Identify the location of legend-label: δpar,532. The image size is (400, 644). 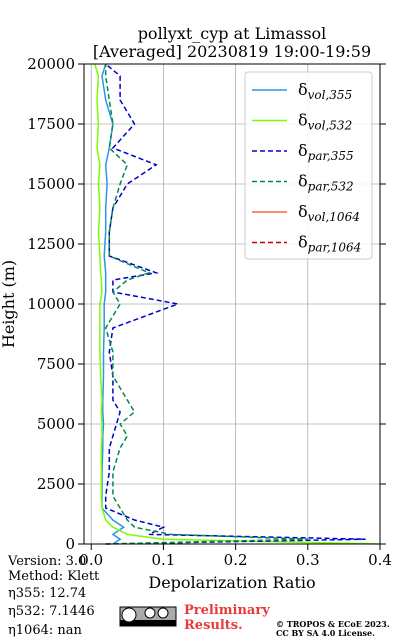
(326, 183).